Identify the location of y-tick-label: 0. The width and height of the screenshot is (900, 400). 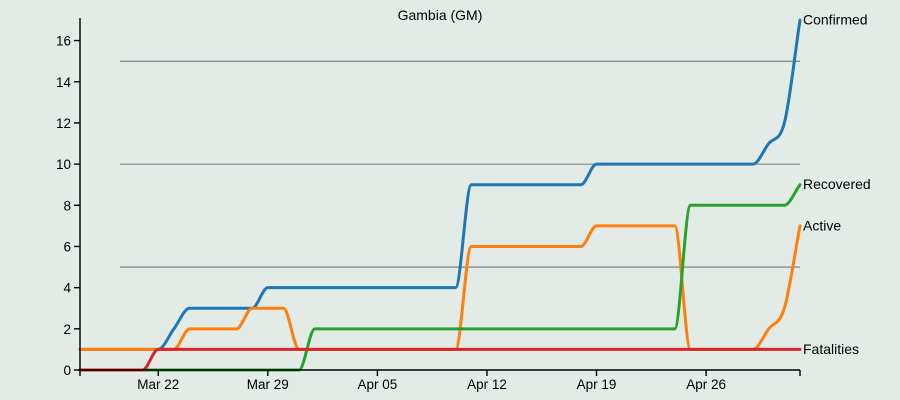
(67, 370).